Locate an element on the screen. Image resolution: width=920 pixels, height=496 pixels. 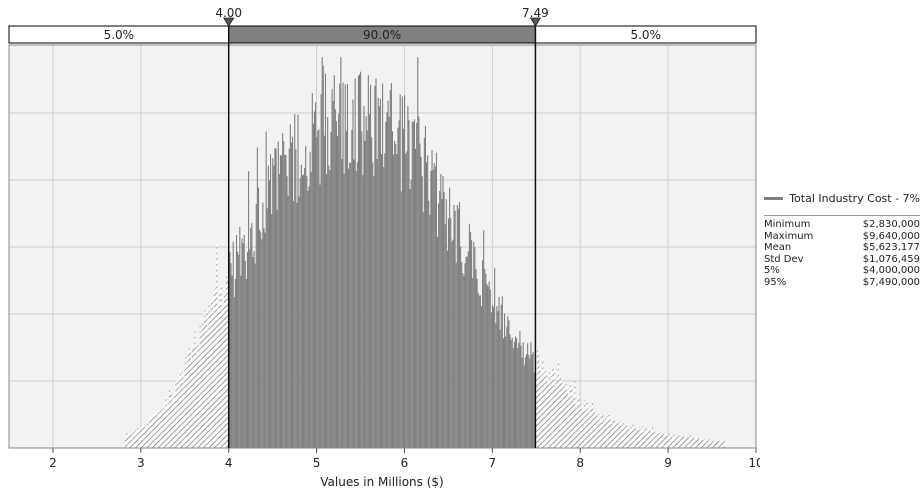
stat-row: Mean $5,623,177 is located at coordinates (842, 248).